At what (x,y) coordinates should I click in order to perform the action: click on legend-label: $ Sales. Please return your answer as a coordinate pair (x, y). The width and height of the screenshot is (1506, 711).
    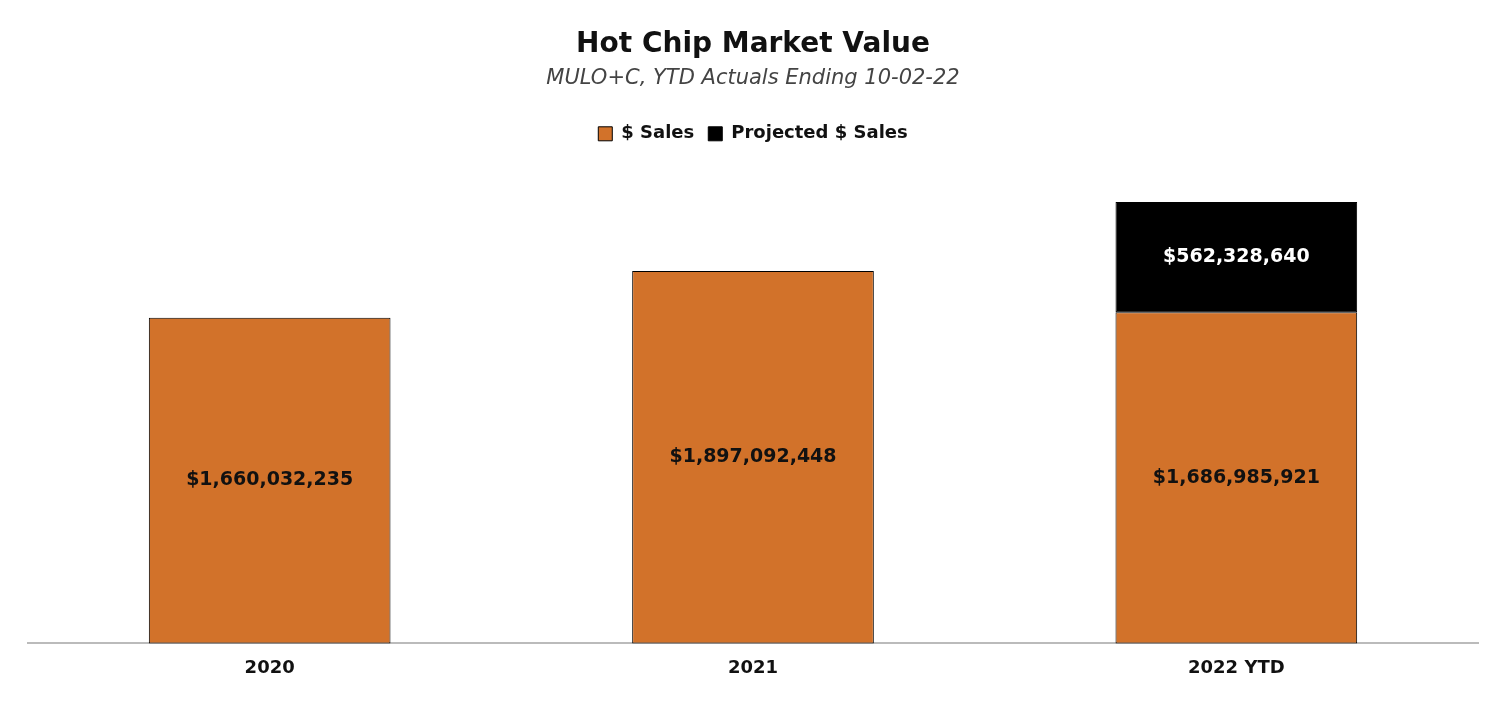
    Looking at the image, I should click on (658, 132).